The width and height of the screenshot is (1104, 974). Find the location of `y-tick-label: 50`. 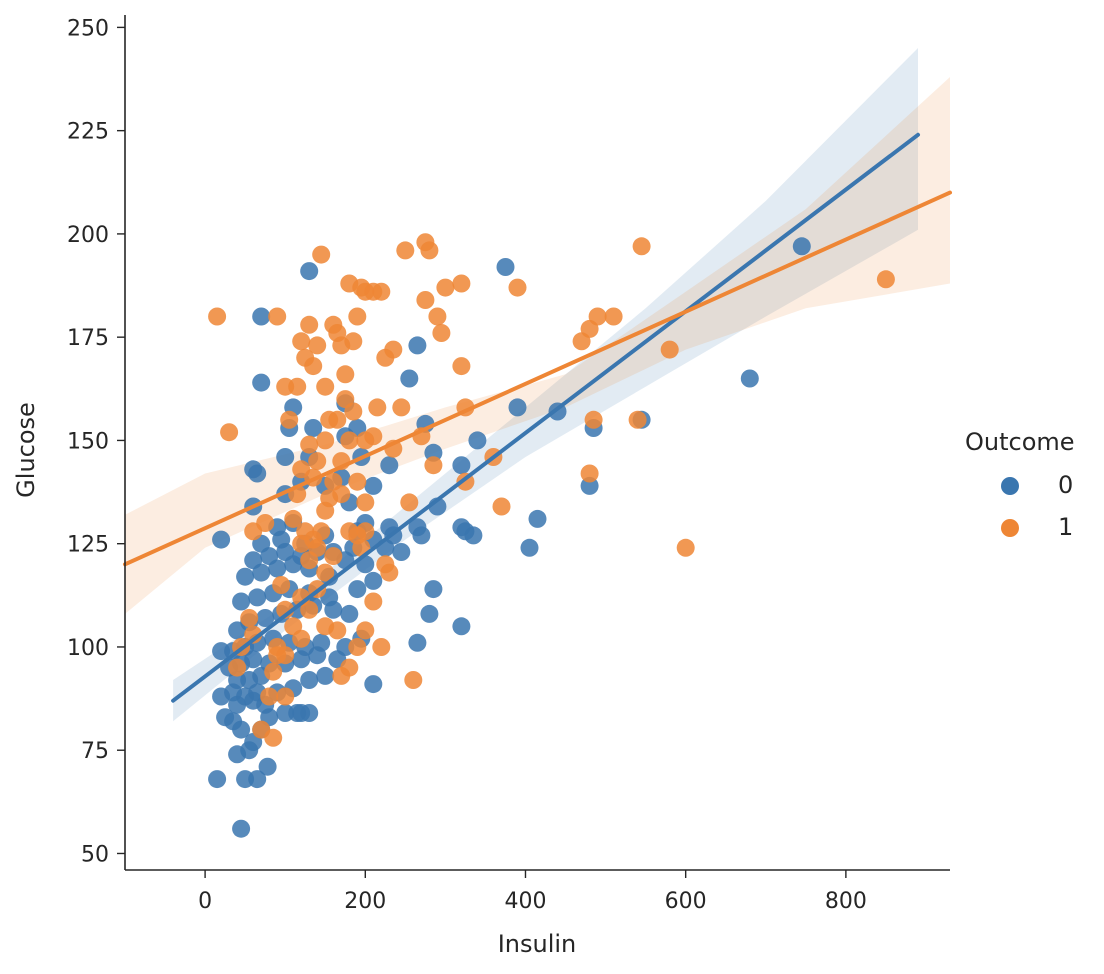

y-tick-label: 50 is located at coordinates (95, 854).